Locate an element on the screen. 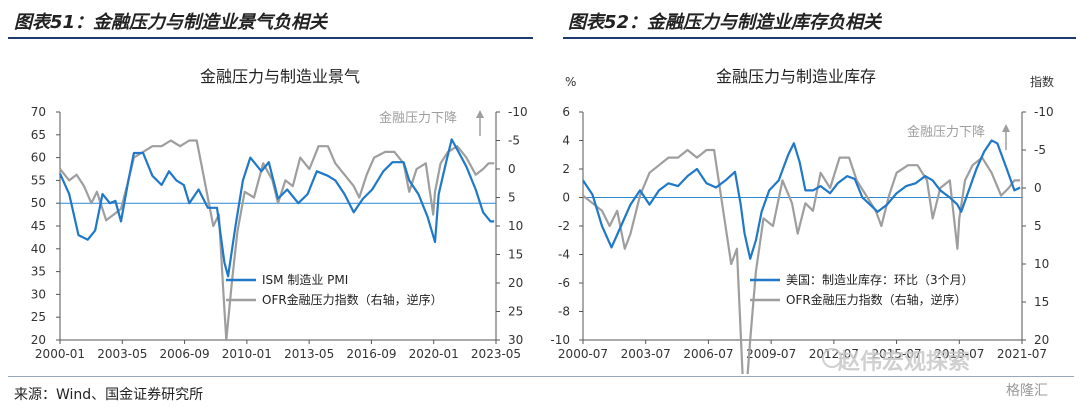 The width and height of the screenshot is (1080, 410). left-tick-label: 4 is located at coordinates (566, 141).